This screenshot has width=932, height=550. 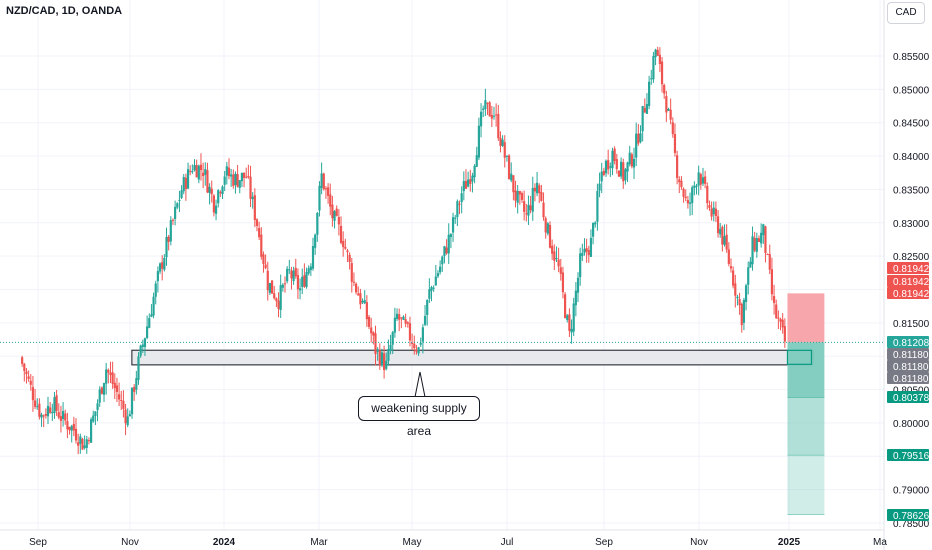 What do you see at coordinates (911, 516) in the screenshot?
I see `price-axis-label: 0.78626` at bounding box center [911, 516].